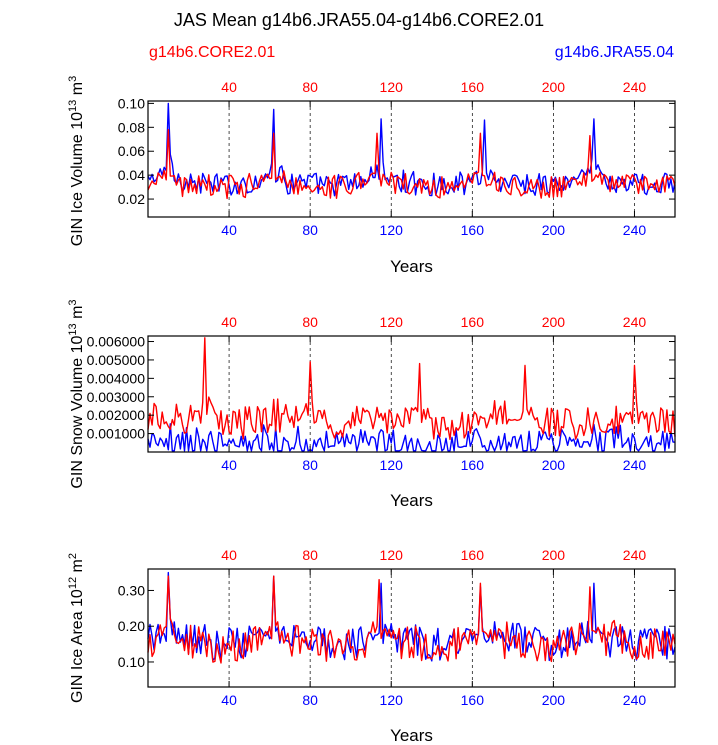 The image size is (718, 745). I want to click on y-axis-title-part: GIN Ice Volume 10, so click(77, 179).